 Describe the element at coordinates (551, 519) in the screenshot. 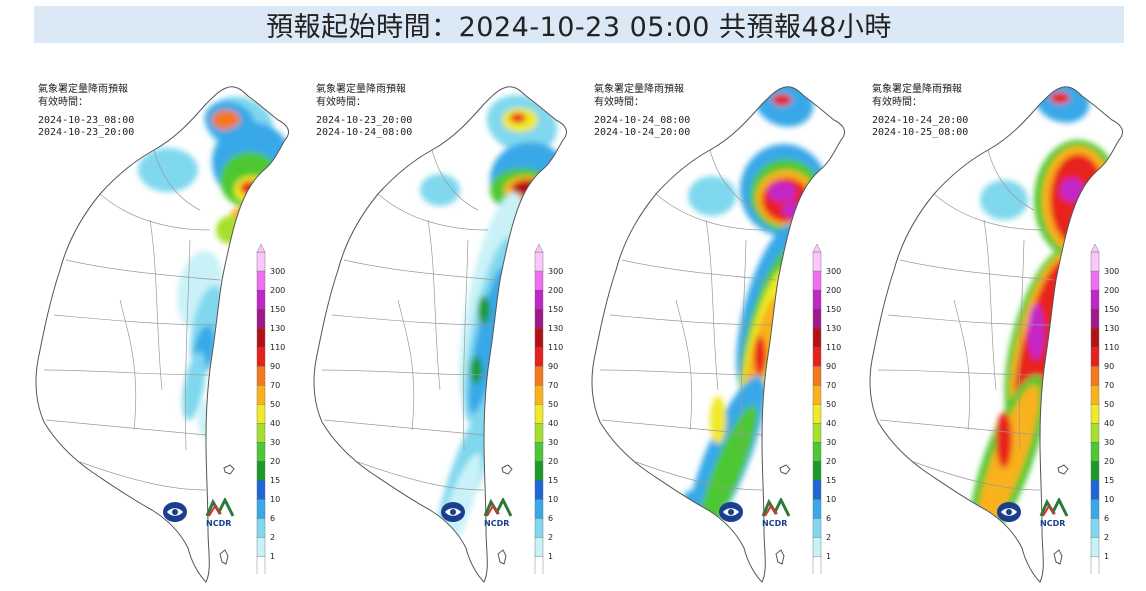

I see `legend-label: 6` at that location.